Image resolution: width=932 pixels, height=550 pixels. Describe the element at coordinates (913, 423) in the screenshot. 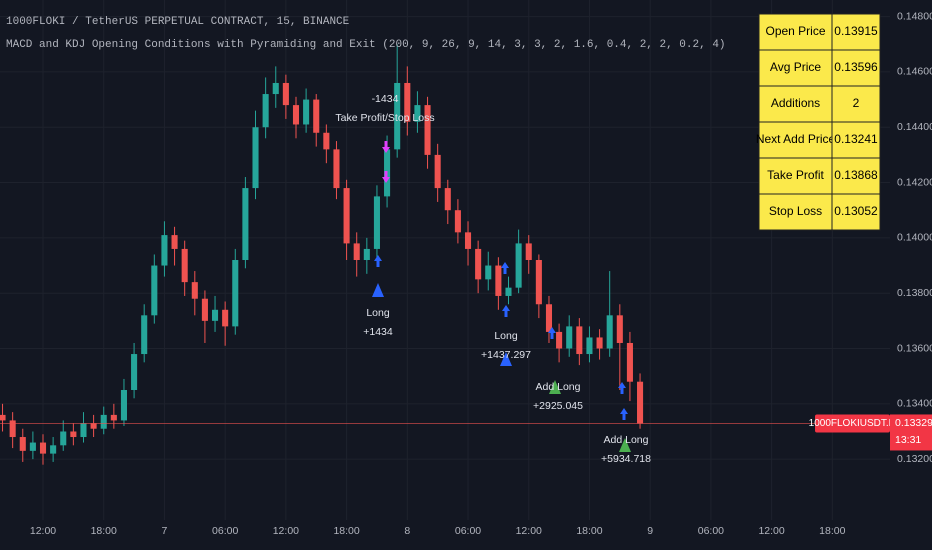

I see `last-price-label: 0.13329` at that location.